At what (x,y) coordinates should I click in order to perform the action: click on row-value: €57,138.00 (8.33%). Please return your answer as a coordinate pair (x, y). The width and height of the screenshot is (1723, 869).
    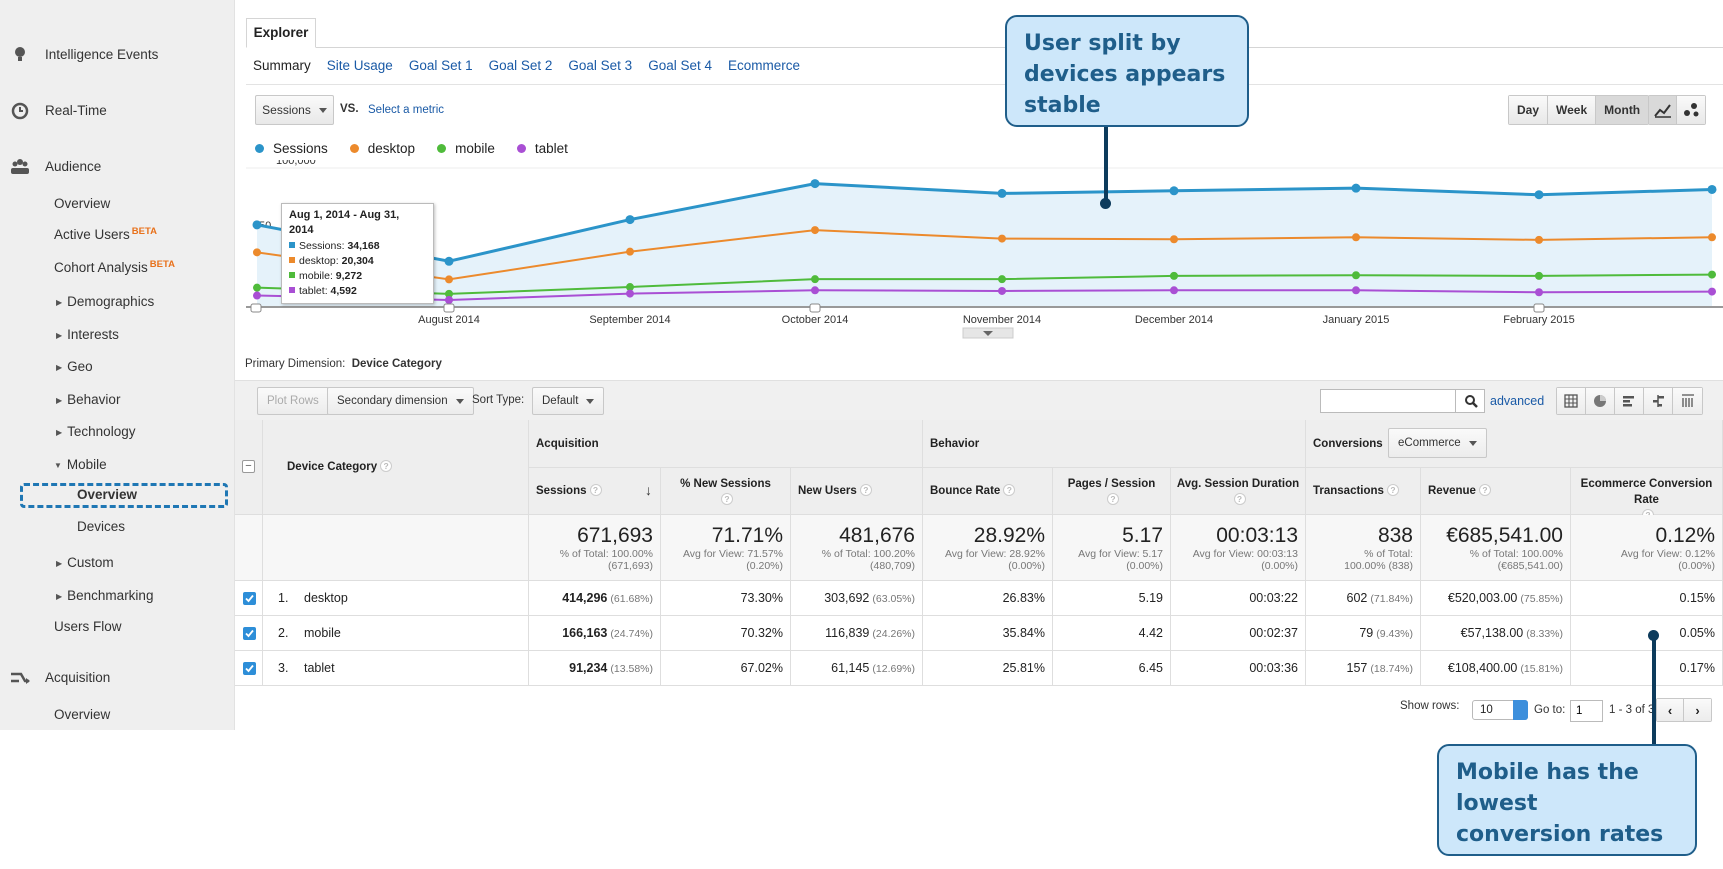
    Looking at the image, I should click on (1512, 633).